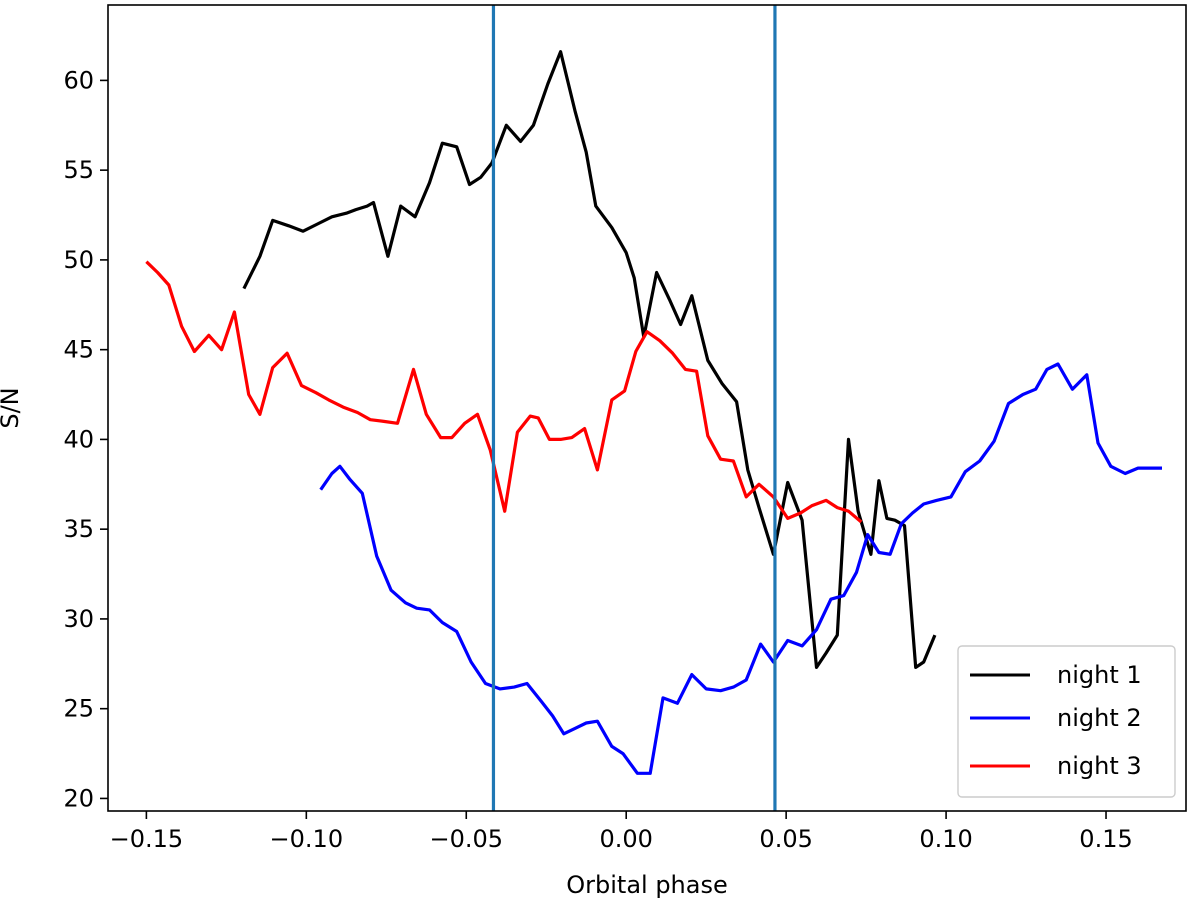 The width and height of the screenshot is (1200, 916). Describe the element at coordinates (1099, 675) in the screenshot. I see `legend-label-night-1: night 1` at that location.